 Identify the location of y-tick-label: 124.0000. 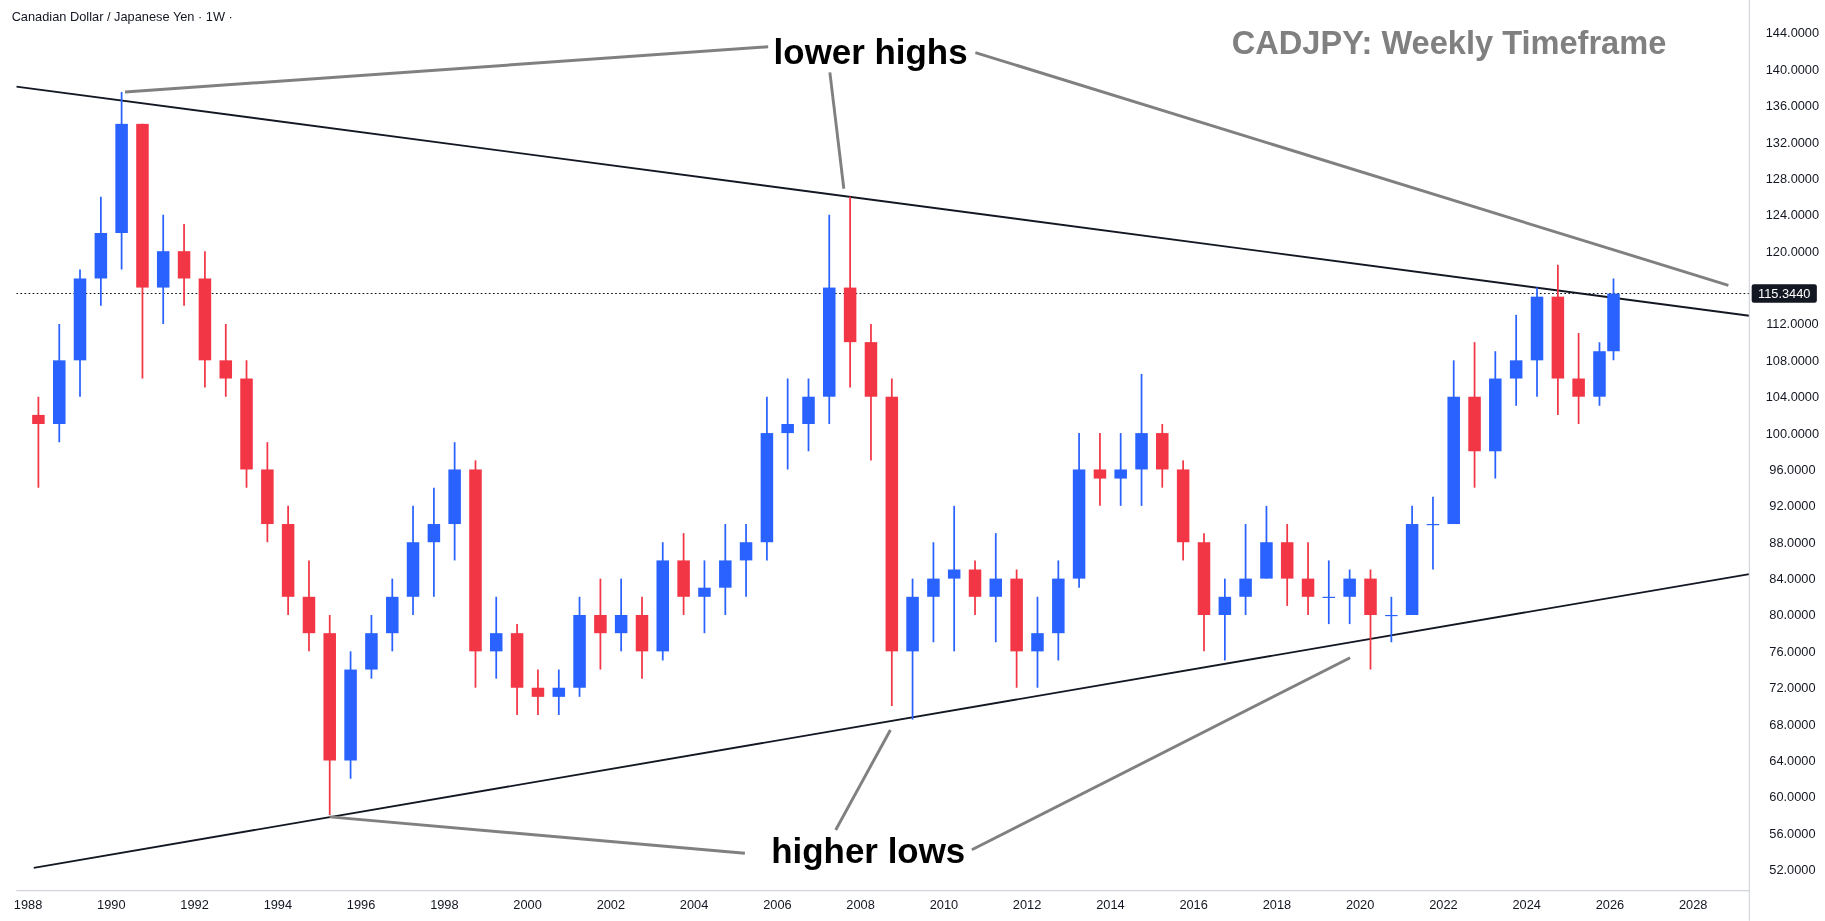
(1792, 215).